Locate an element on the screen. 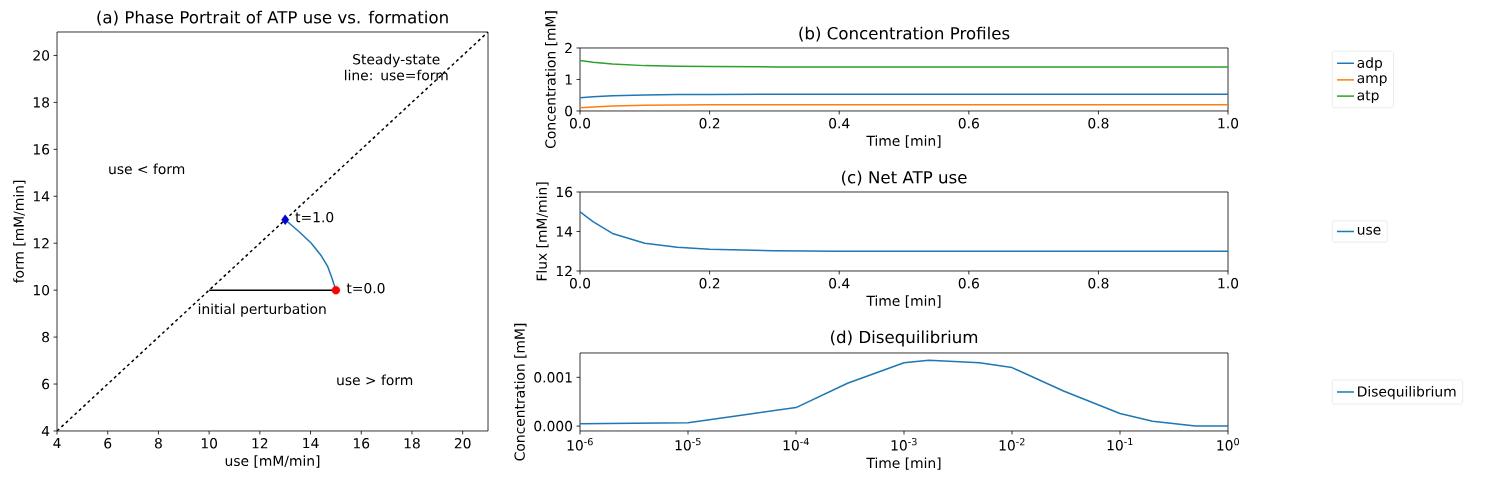 Image resolution: width=1491 pixels, height=489 pixels. x-tick-label: 10 is located at coordinates (209, 443).